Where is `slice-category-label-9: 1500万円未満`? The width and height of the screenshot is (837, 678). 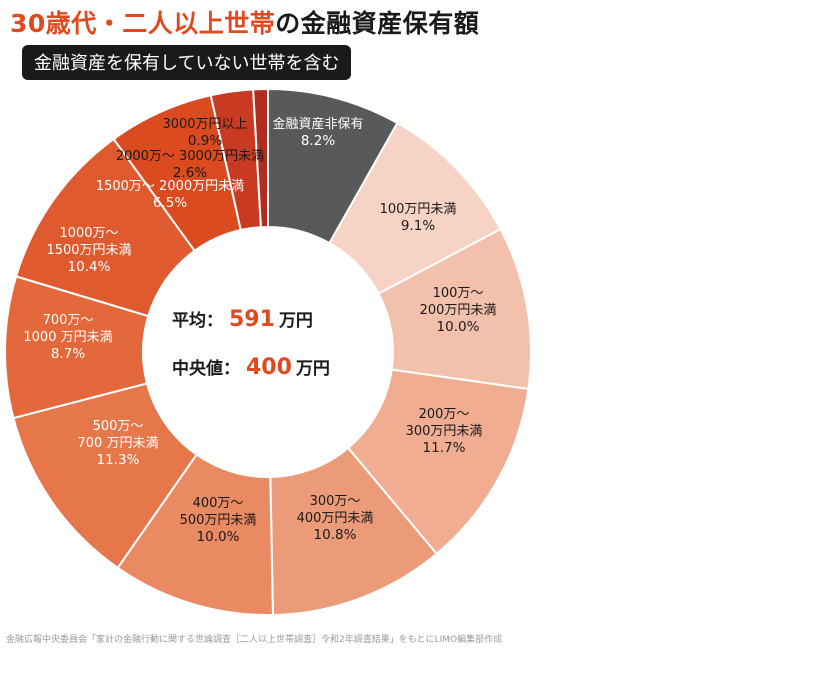
slice-category-label-9: 1500万円未満 is located at coordinates (88, 250).